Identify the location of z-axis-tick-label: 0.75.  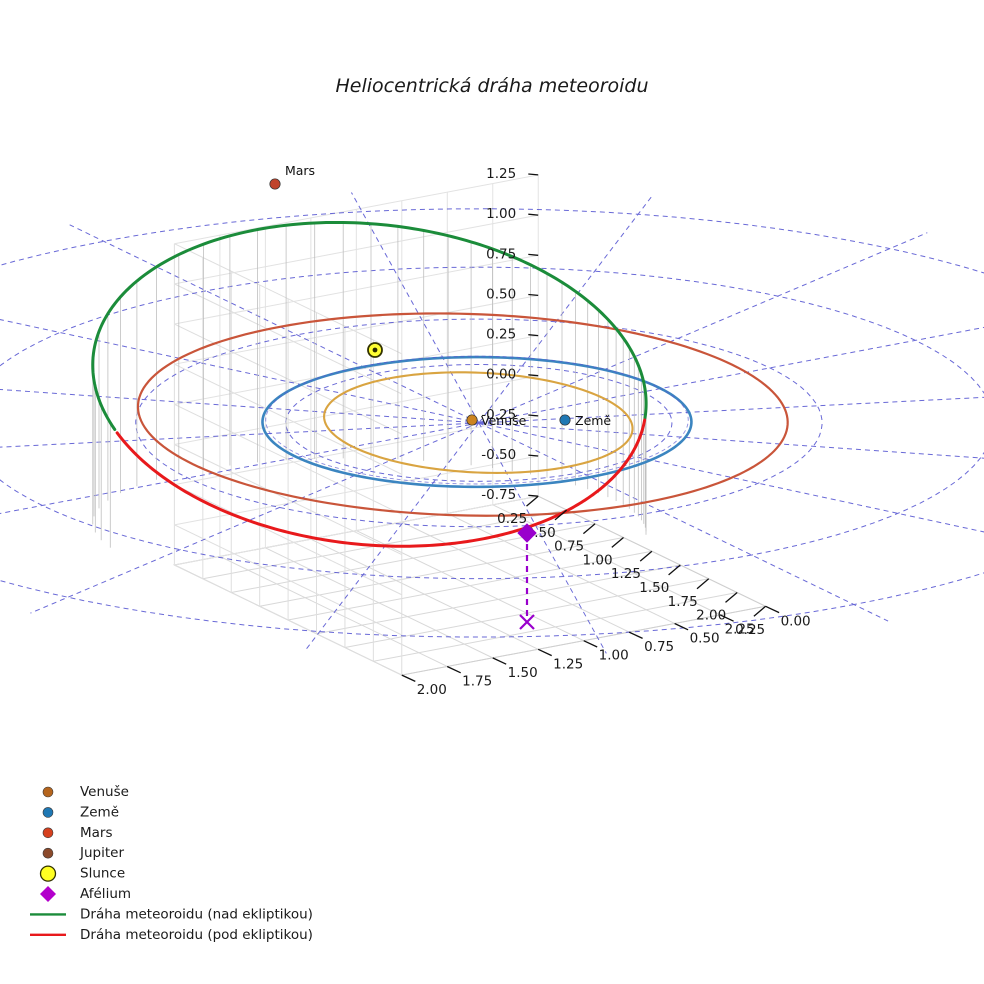
(501, 254).